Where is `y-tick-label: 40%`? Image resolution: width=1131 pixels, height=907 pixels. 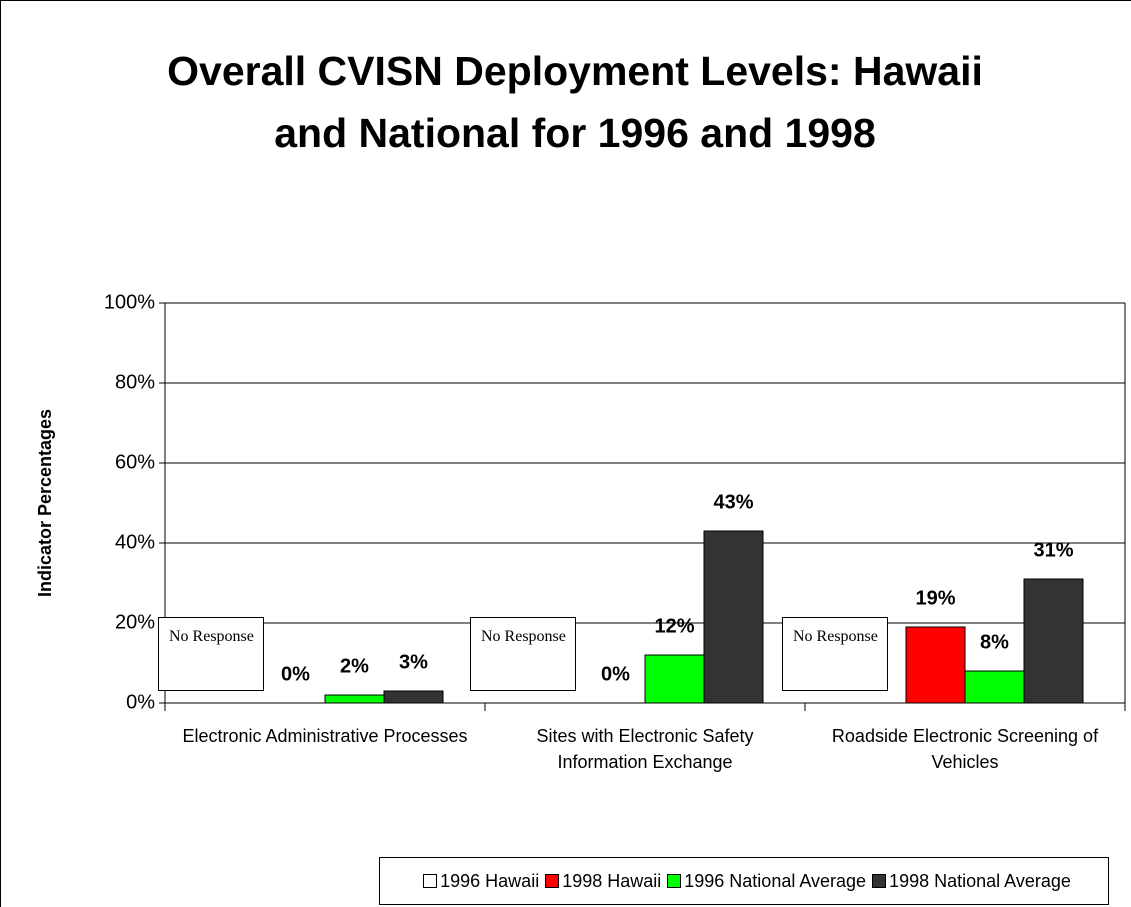
y-tick-label: 40% is located at coordinates (135, 542).